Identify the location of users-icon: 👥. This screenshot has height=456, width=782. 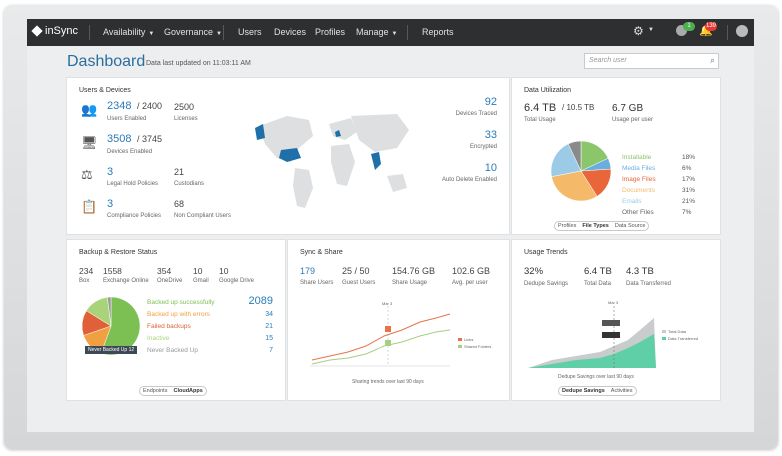
(89, 109).